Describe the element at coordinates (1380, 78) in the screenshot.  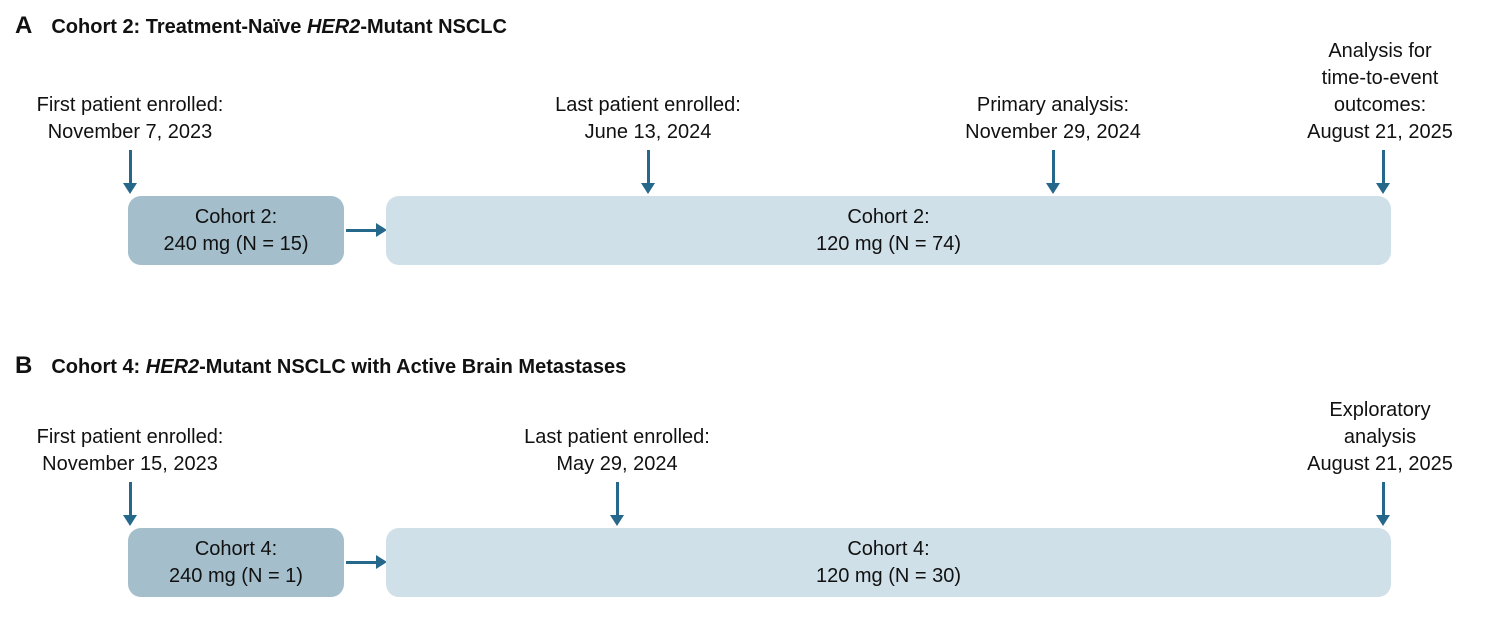
I see `annotation-line: time-to-event` at that location.